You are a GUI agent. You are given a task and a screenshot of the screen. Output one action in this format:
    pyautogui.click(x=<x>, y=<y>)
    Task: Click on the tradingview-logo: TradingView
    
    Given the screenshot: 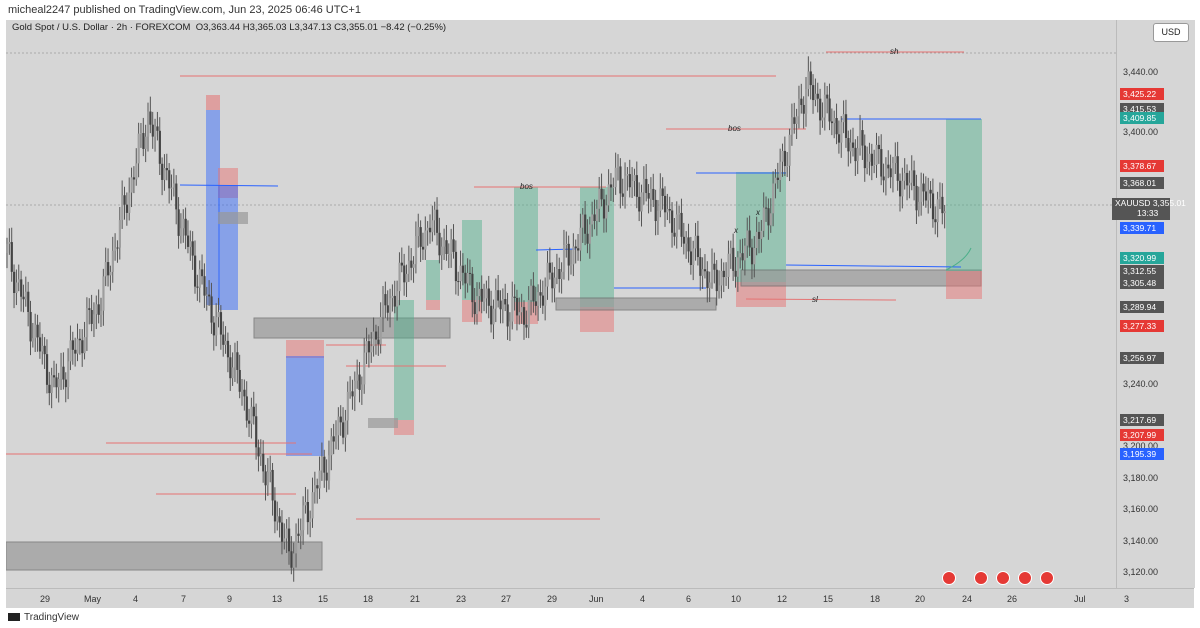 What is the action you would take?
    pyautogui.click(x=43, y=617)
    